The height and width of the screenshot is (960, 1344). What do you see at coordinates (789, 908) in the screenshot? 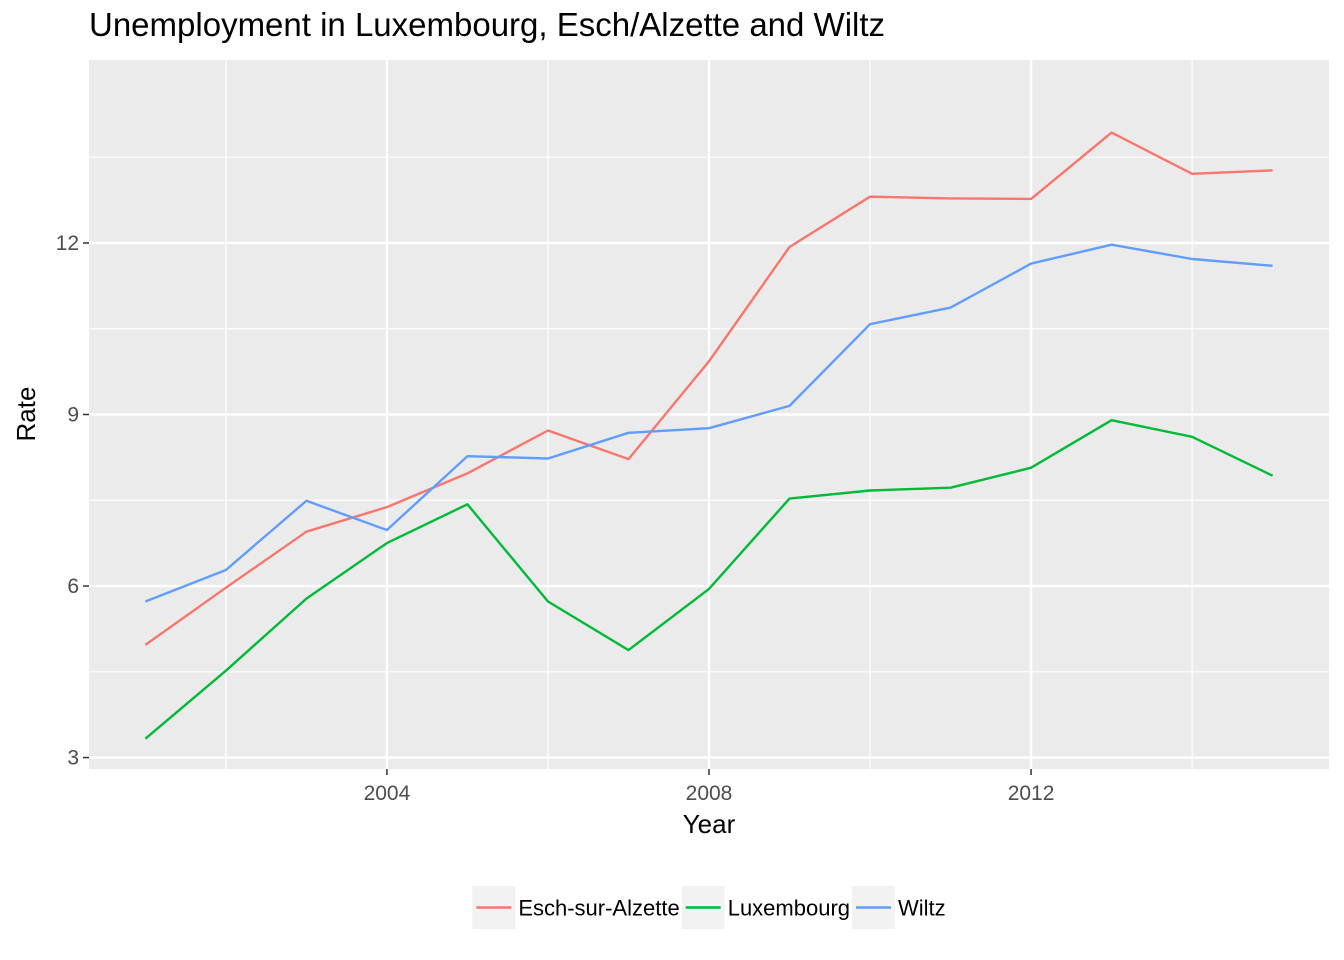
I see `legend-label: Luxembourg` at bounding box center [789, 908].